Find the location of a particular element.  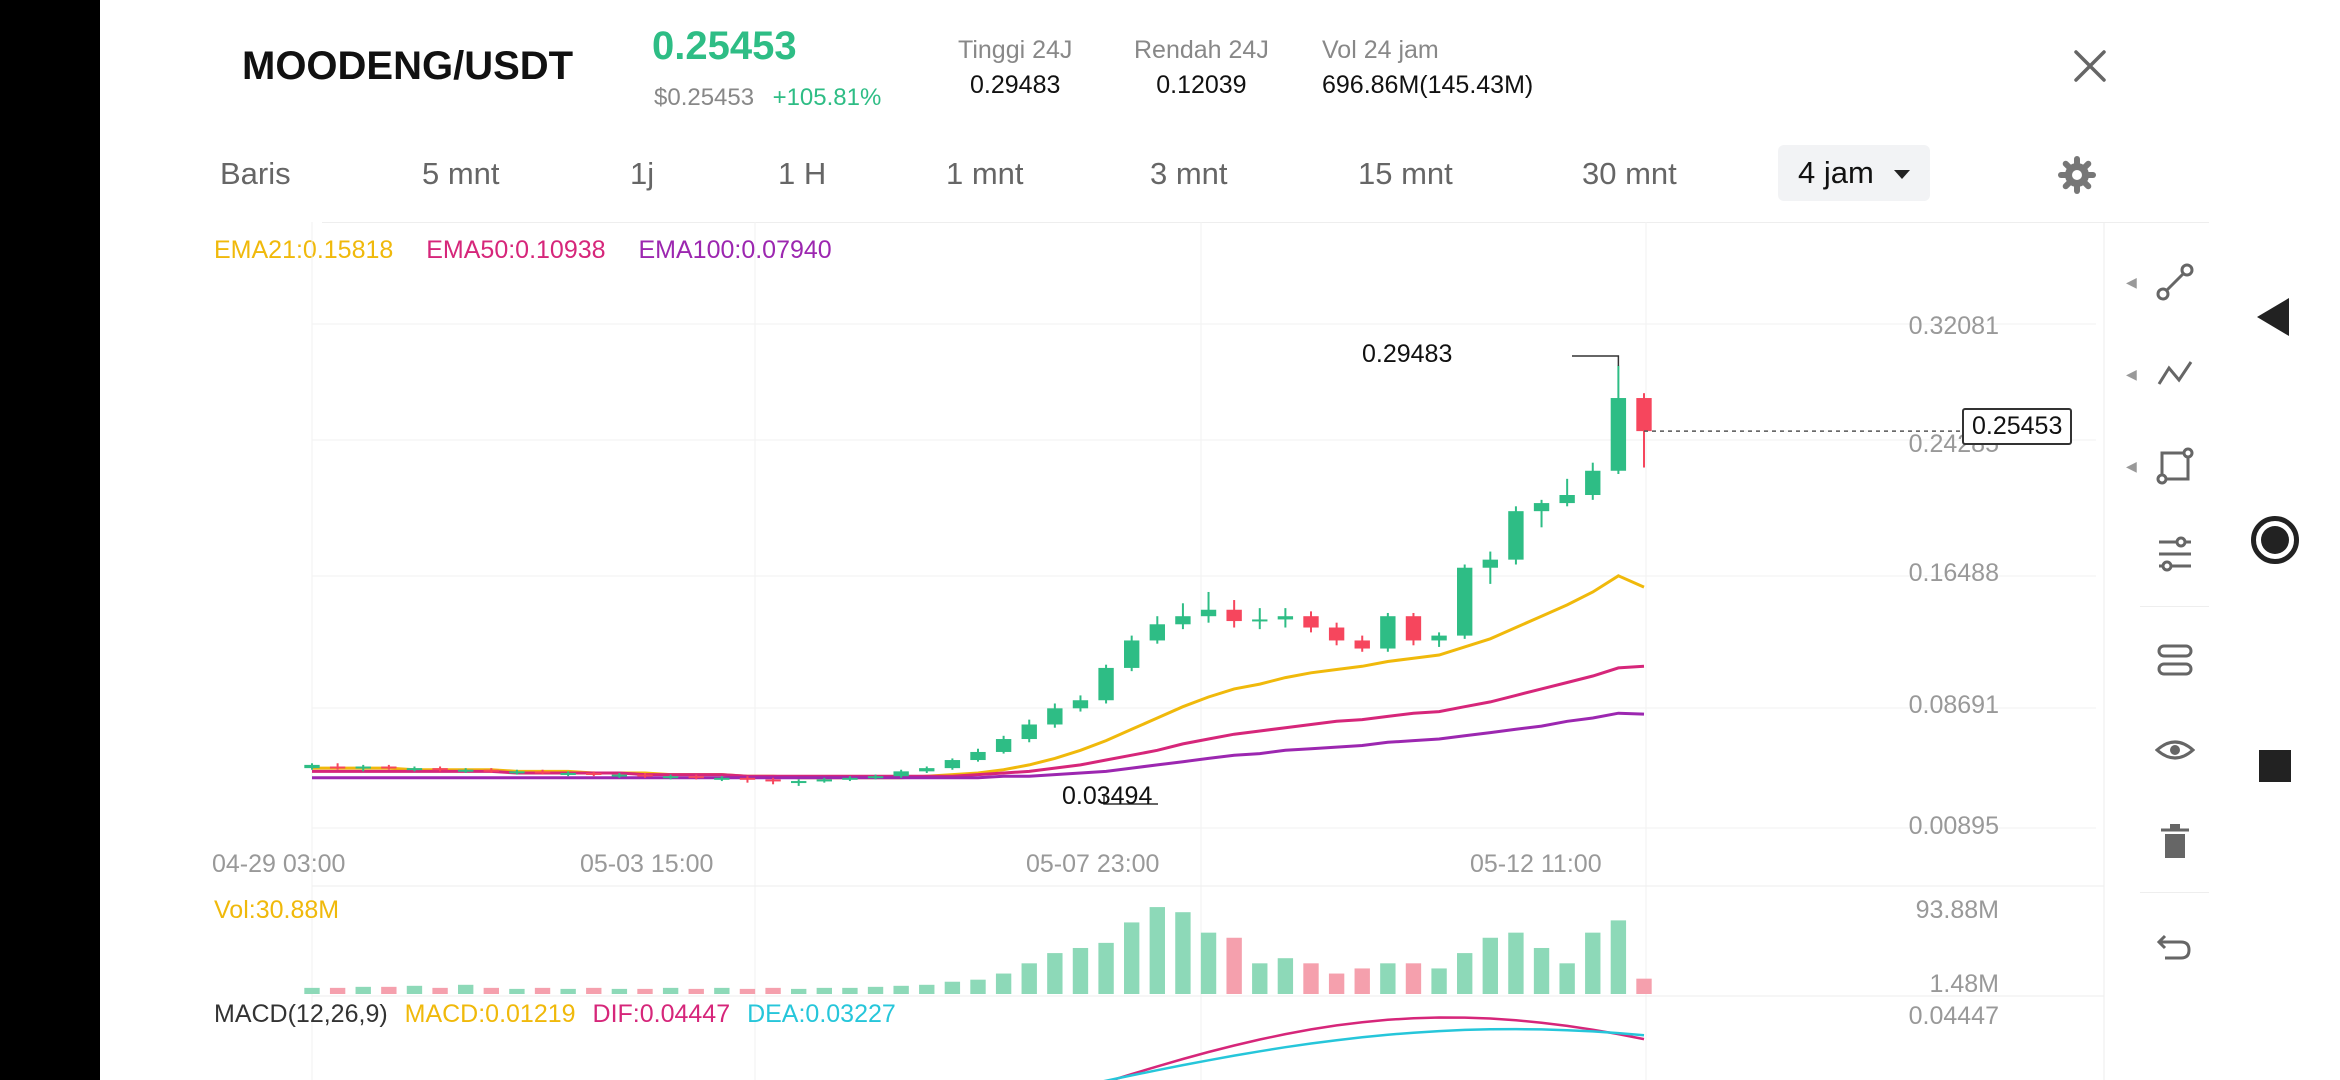

last-price: 0.25453 is located at coordinates (724, 46).